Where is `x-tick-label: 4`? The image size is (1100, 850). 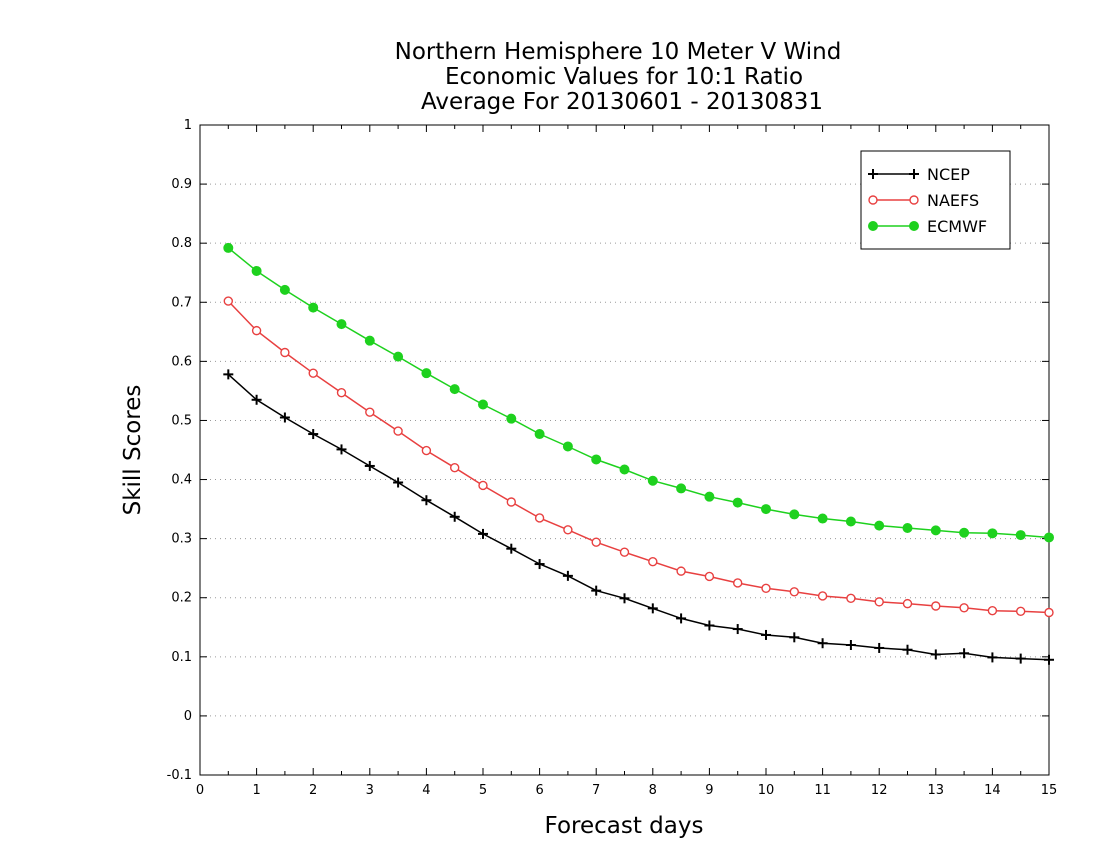 x-tick-label: 4 is located at coordinates (426, 790).